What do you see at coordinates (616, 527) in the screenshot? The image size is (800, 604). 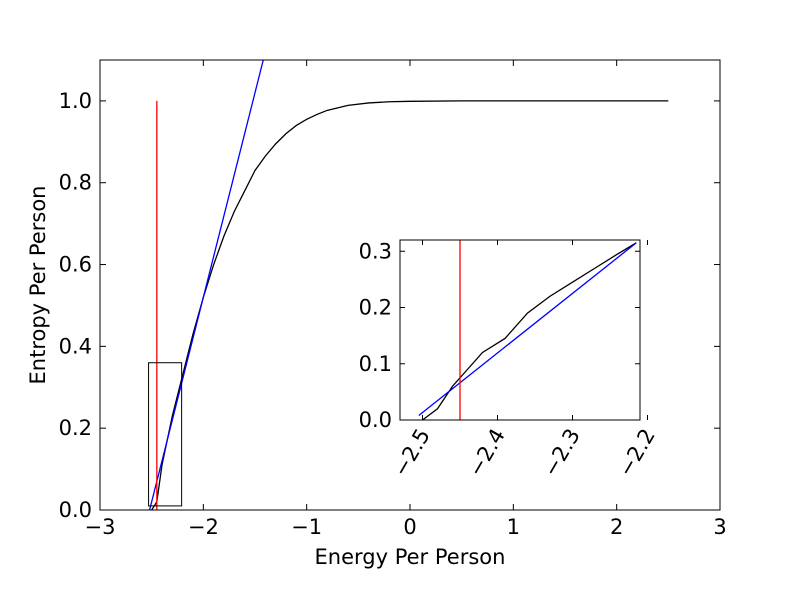 I see `main-x-tick-label: 2` at bounding box center [616, 527].